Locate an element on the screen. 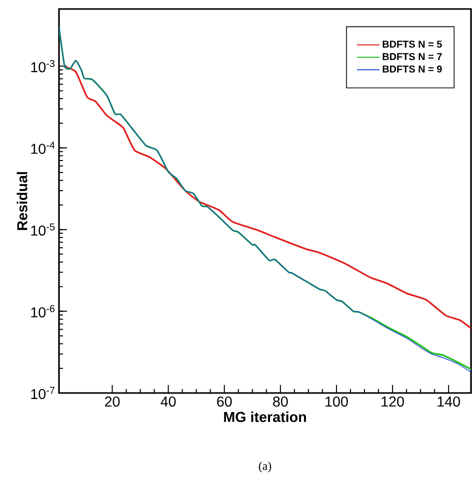 The image size is (472, 495). x-tick-label: 120 is located at coordinates (393, 401).